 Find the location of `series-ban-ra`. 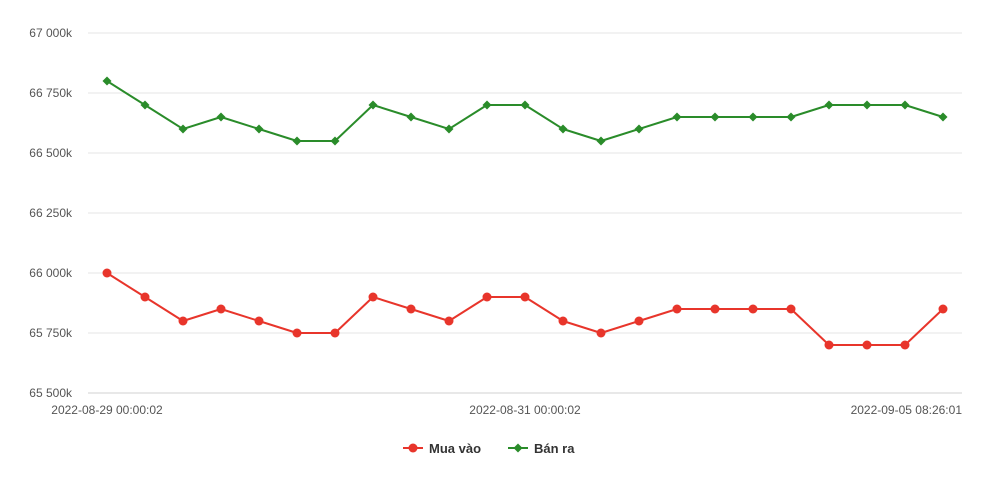

series-ban-ra is located at coordinates (525, 111).